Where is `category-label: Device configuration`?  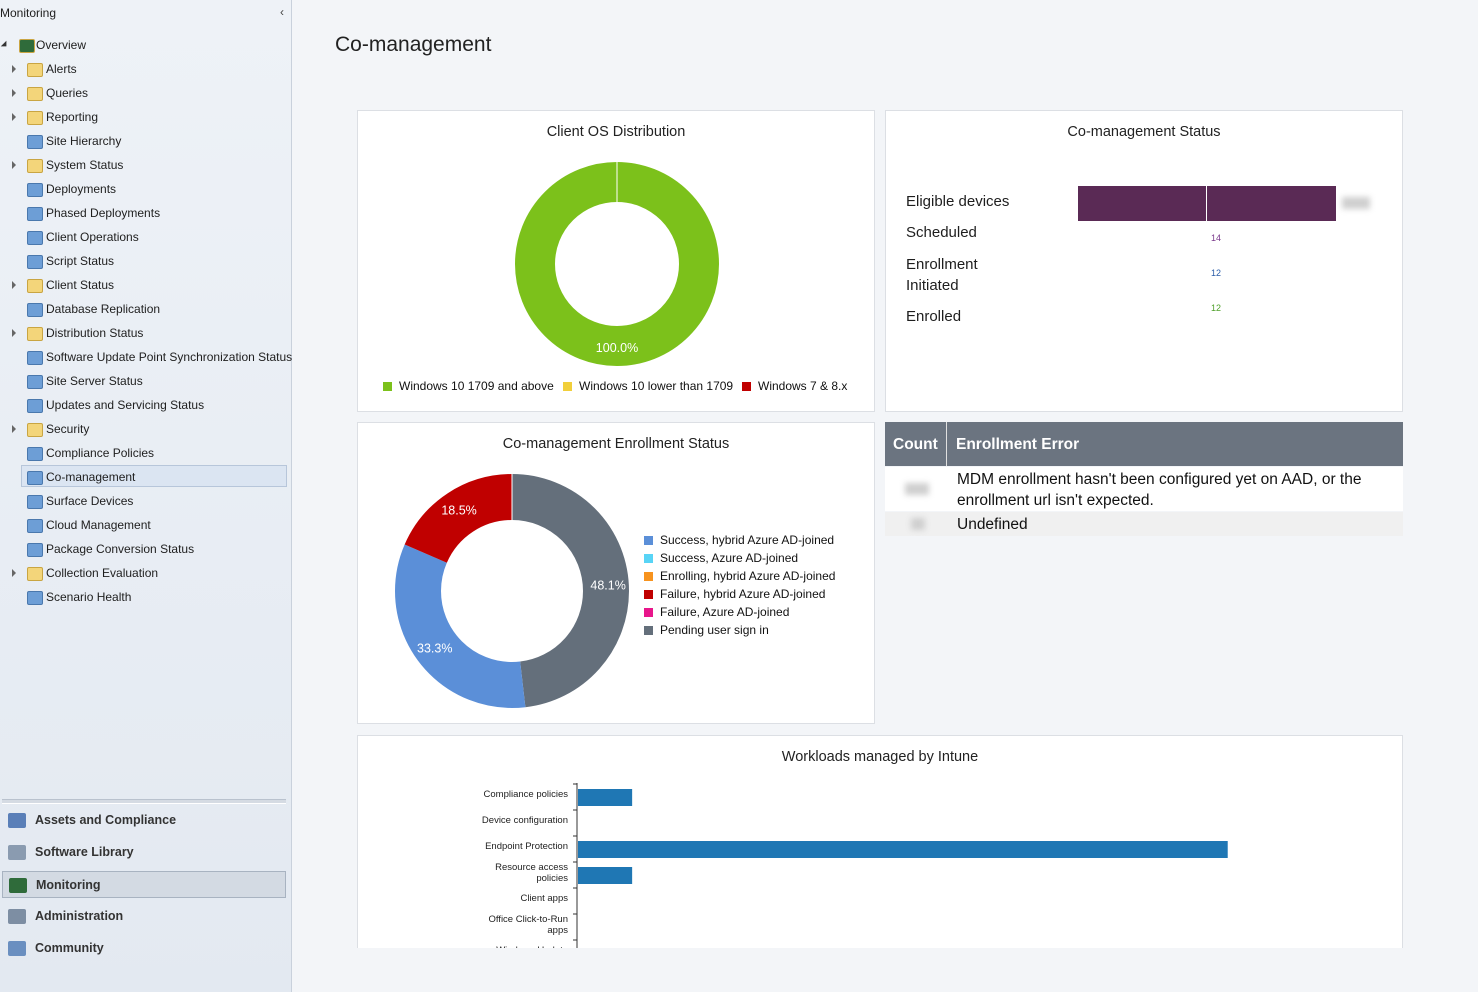
category-label: Device configuration is located at coordinates (524, 820).